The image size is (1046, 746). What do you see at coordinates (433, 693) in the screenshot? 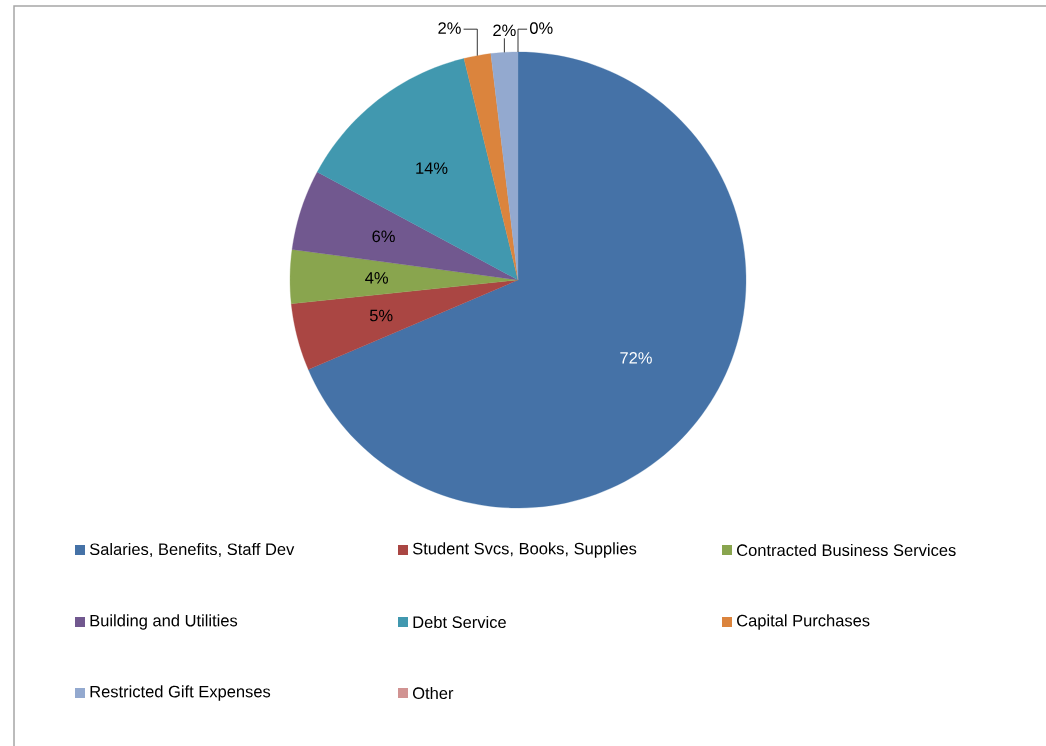
I see `legend-label: Other` at bounding box center [433, 693].